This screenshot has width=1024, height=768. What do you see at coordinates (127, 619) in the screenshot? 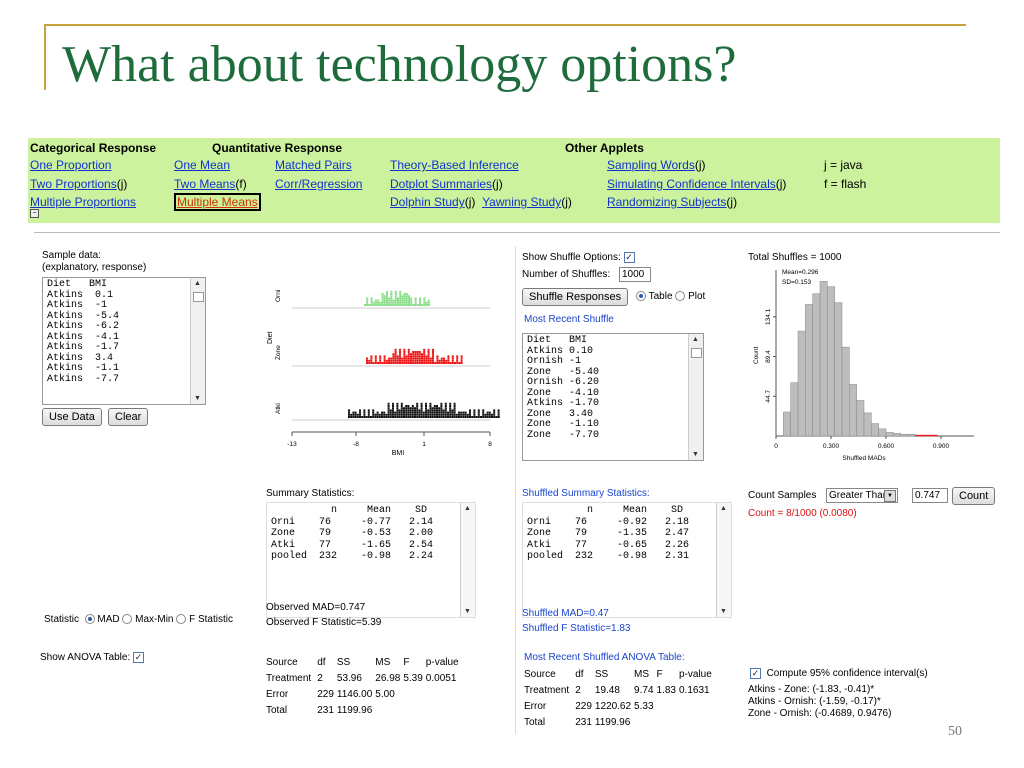
I see `max-min-radio` at bounding box center [127, 619].